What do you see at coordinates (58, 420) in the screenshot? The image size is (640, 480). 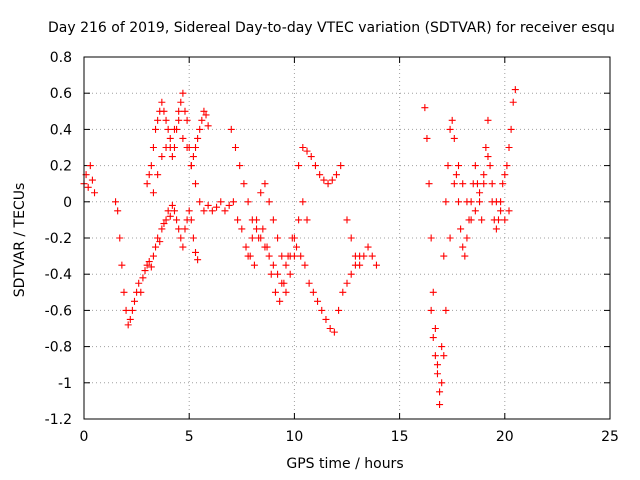 I see `y-tick-label: -1.2` at bounding box center [58, 420].